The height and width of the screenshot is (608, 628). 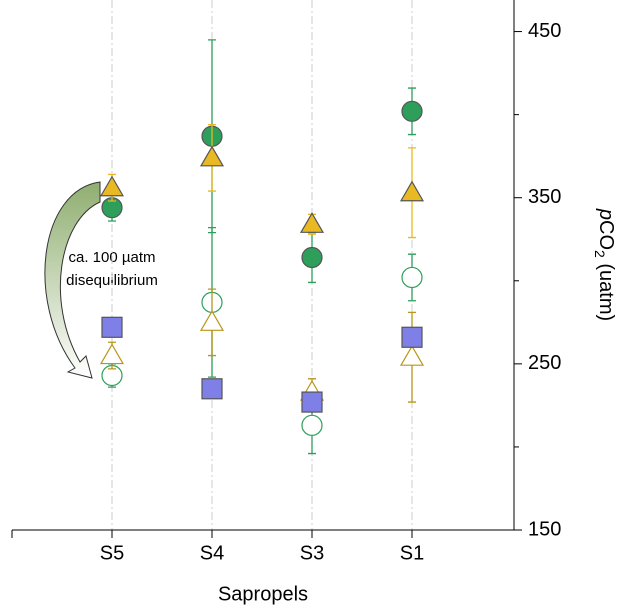 I want to click on x-tick-label: S5, so click(x=112, y=553).